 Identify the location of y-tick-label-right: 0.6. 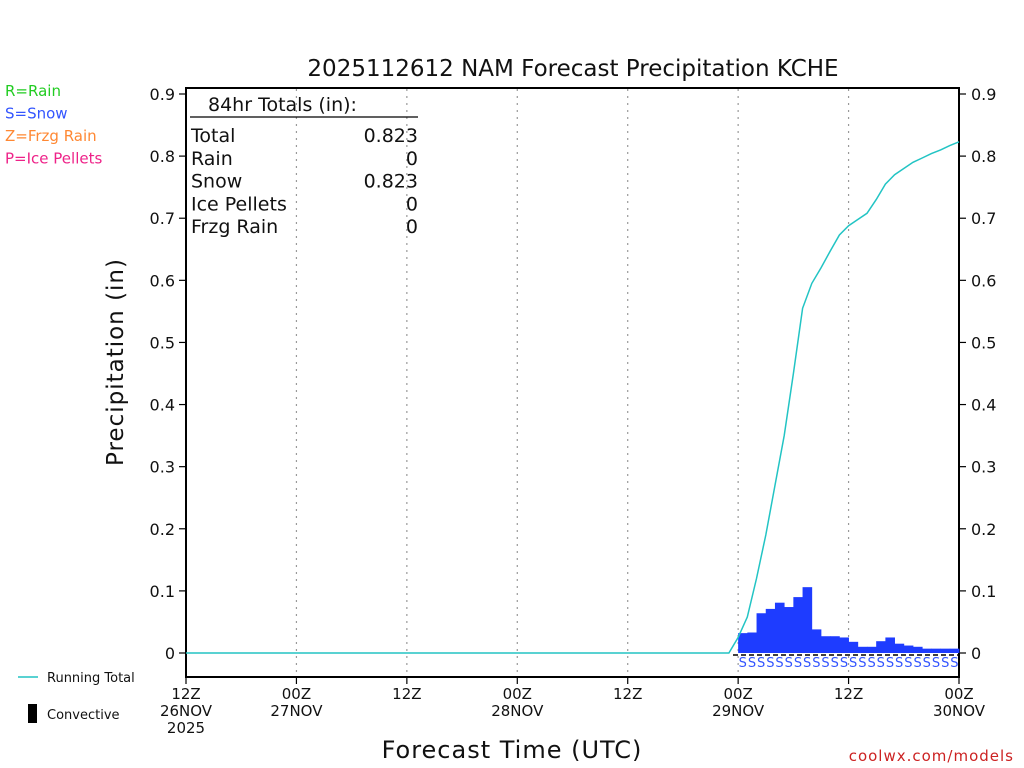
(983, 280).